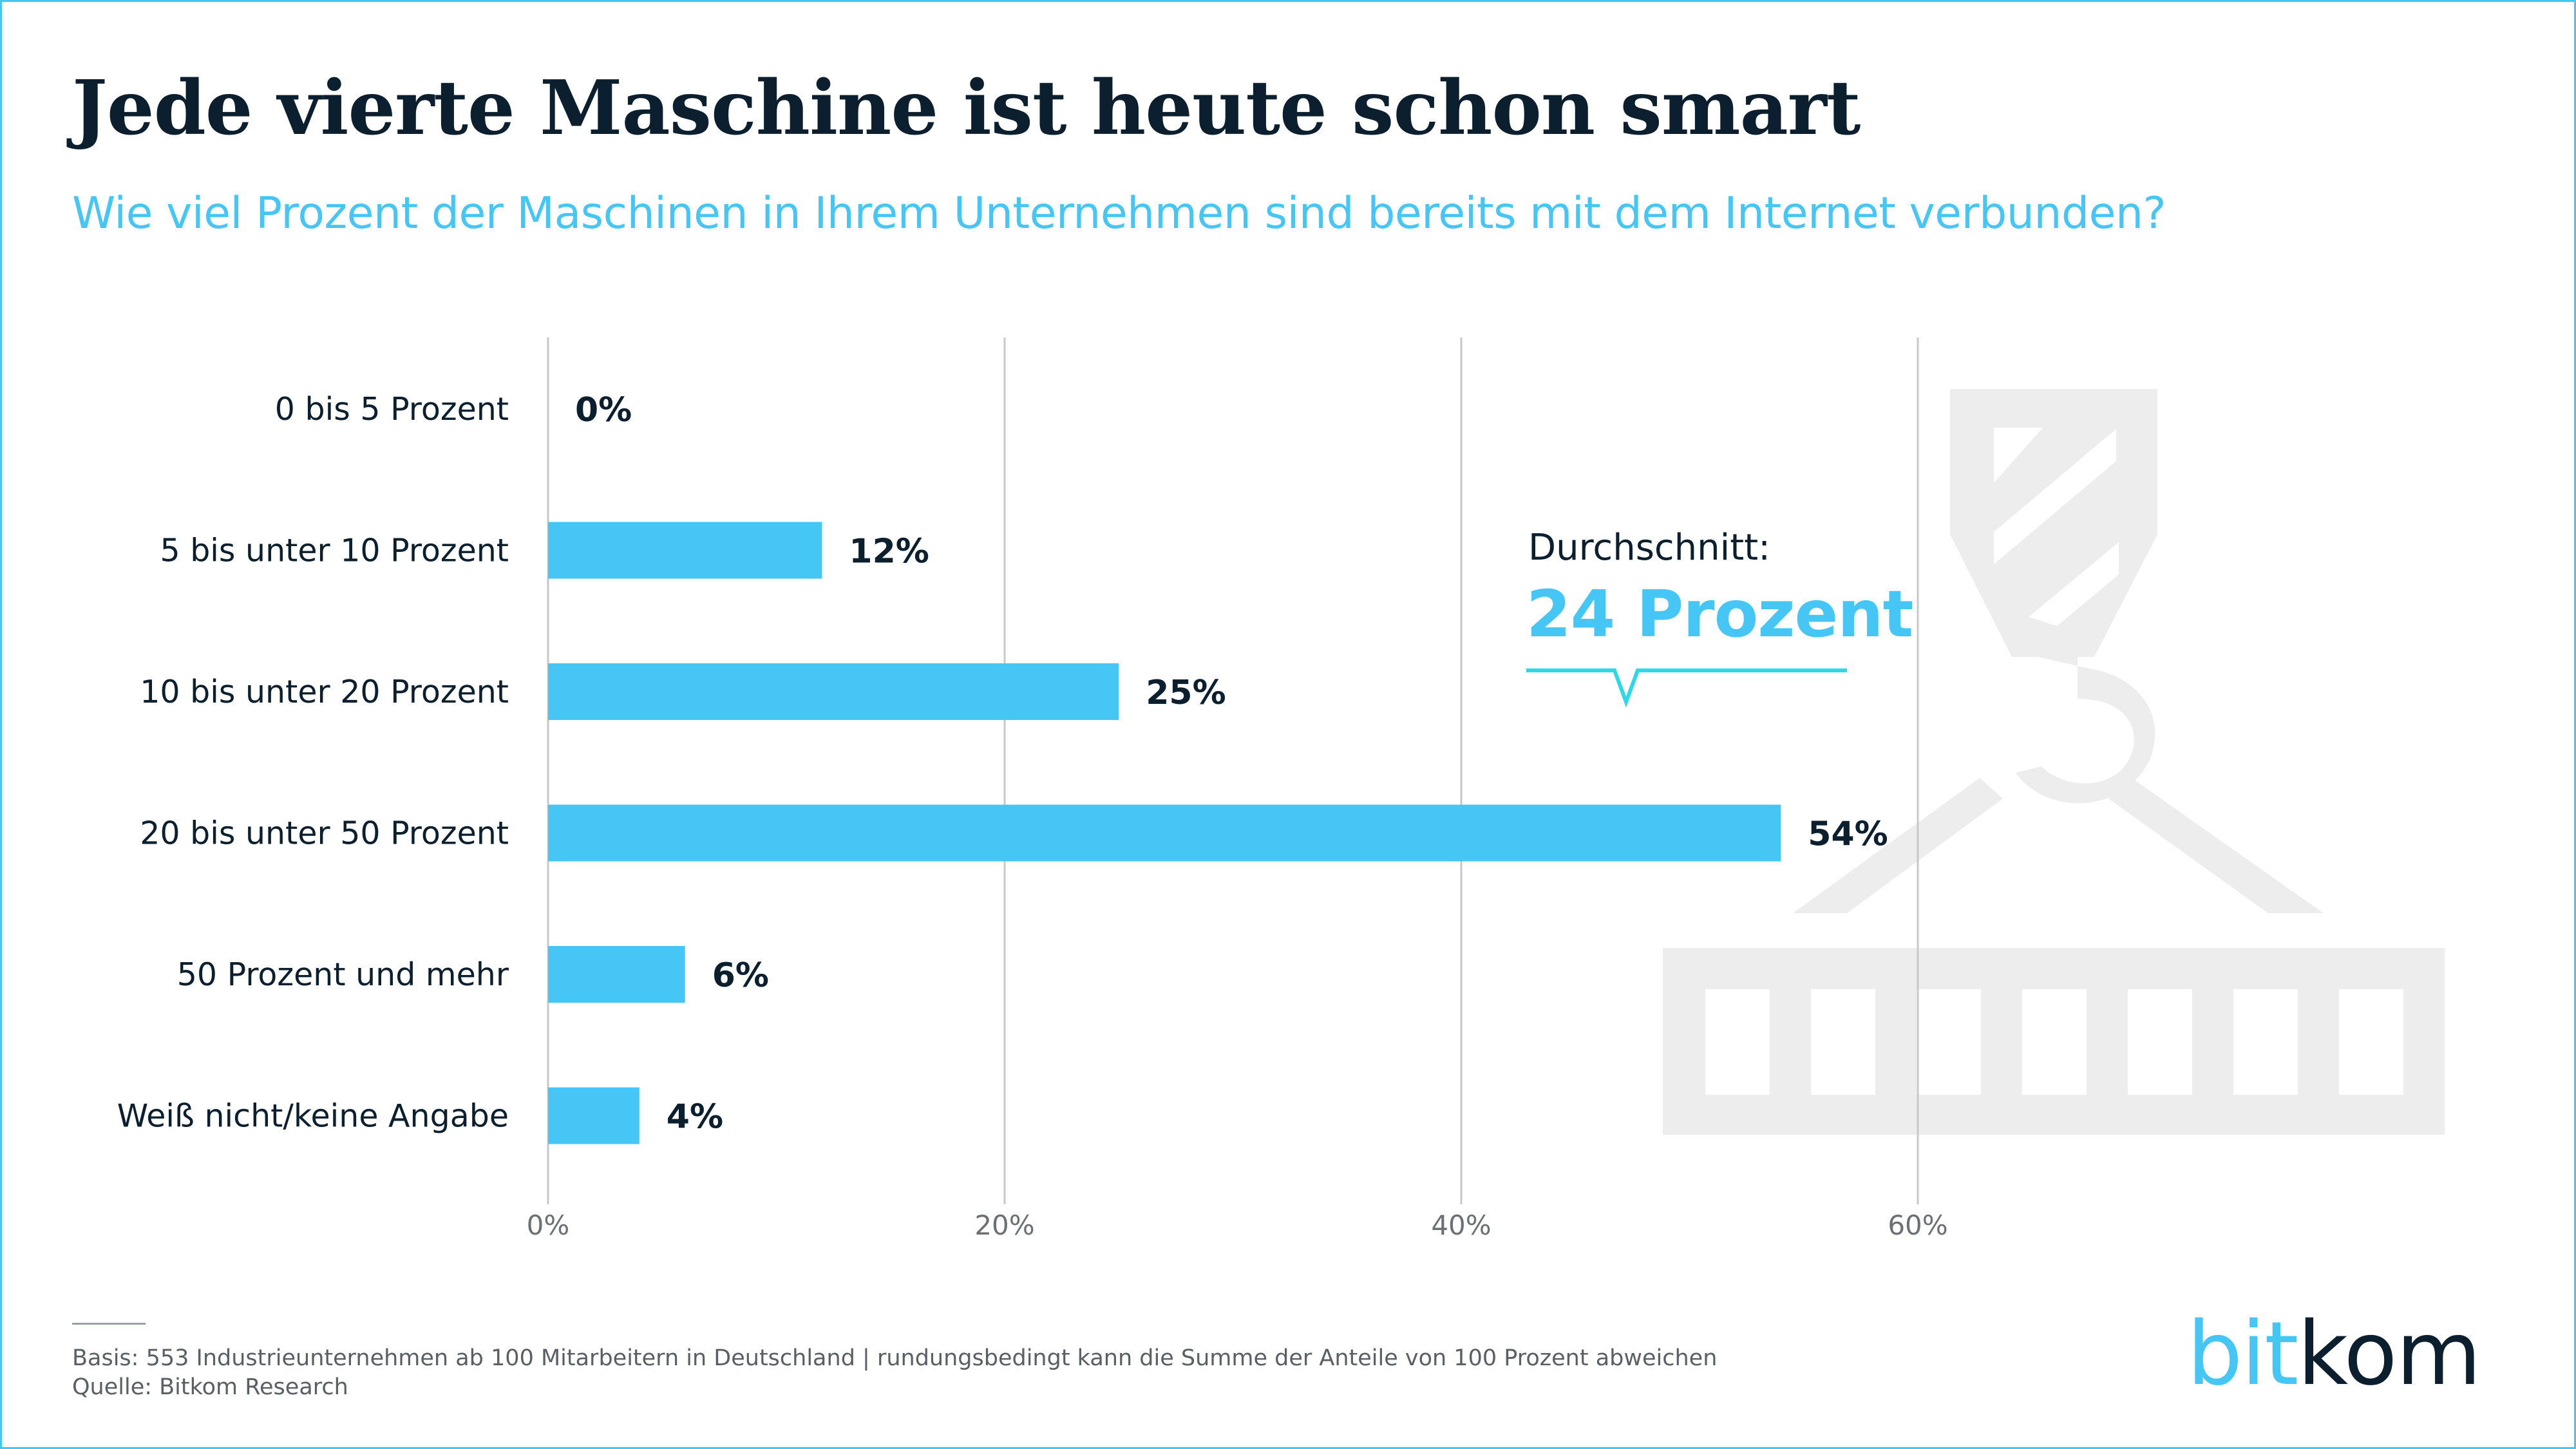  Describe the element at coordinates (1004, 1225) in the screenshot. I see `x-tick-label: 20%` at that location.